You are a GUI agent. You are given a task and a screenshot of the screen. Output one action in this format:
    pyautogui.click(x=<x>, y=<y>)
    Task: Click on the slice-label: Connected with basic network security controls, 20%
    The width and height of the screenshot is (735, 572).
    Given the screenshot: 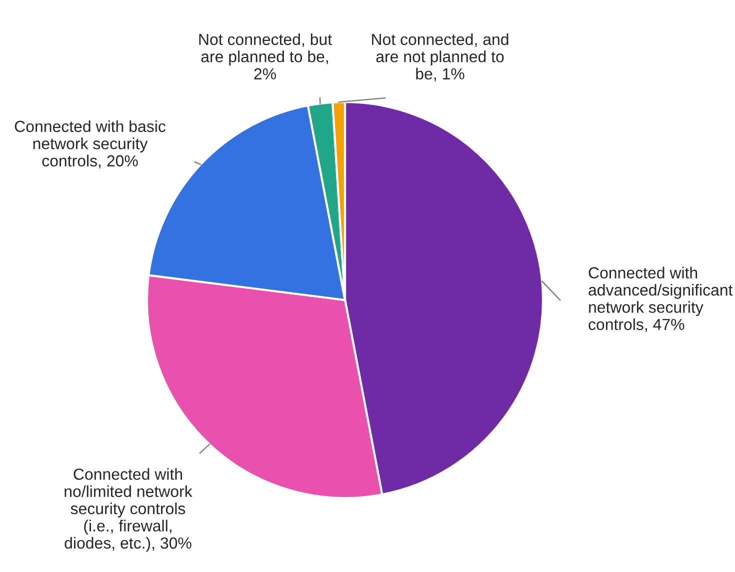 What is the action you would take?
    pyautogui.click(x=90, y=144)
    